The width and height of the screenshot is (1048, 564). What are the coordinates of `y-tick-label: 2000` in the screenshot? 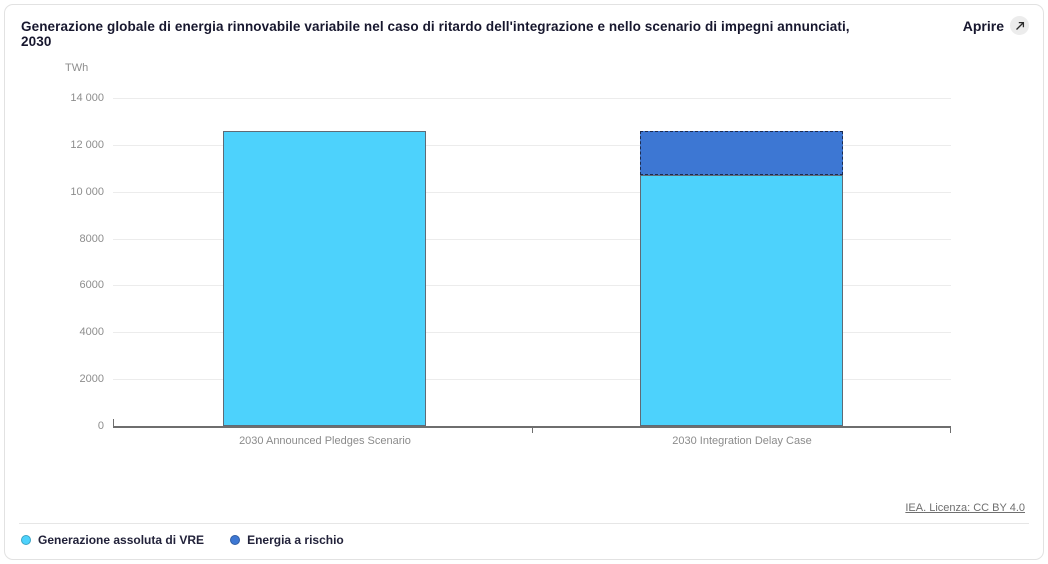 It's located at (91, 379).